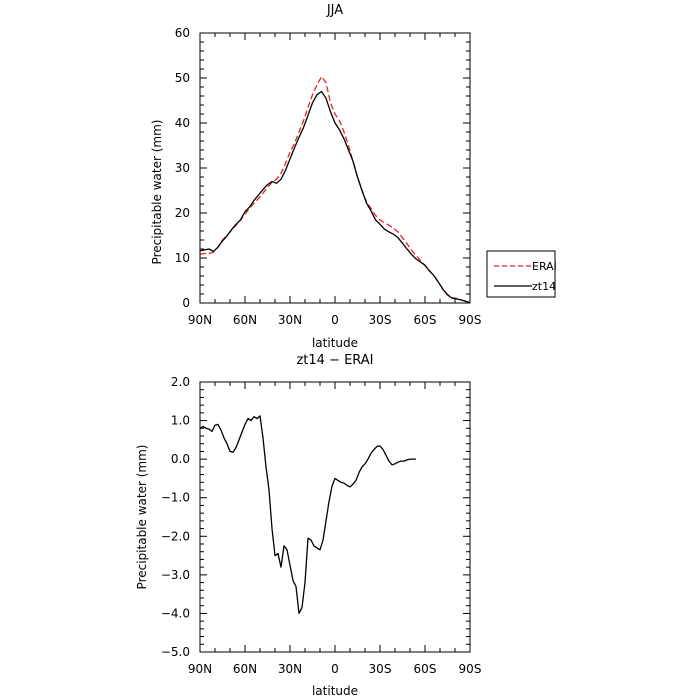  What do you see at coordinates (180, 421) in the screenshot?
I see `y-tick-label: 1.0` at bounding box center [180, 421].